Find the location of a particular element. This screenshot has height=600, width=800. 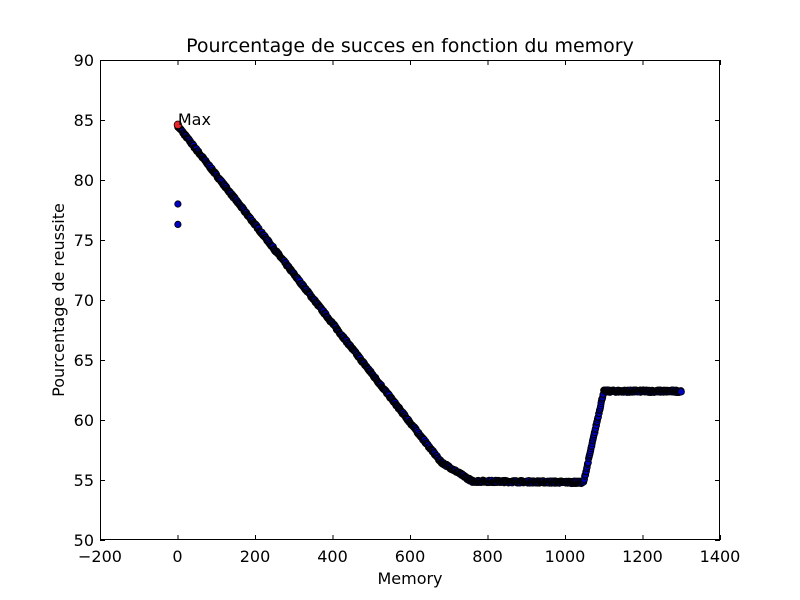

outlier-points-group is located at coordinates (178, 214).